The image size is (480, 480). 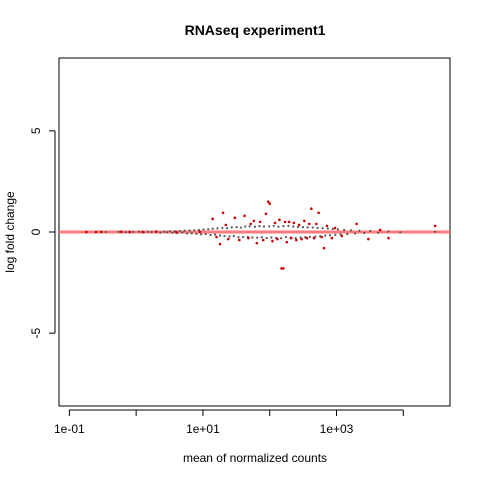 I want to click on y-tick-label: 5, so click(x=36, y=130).